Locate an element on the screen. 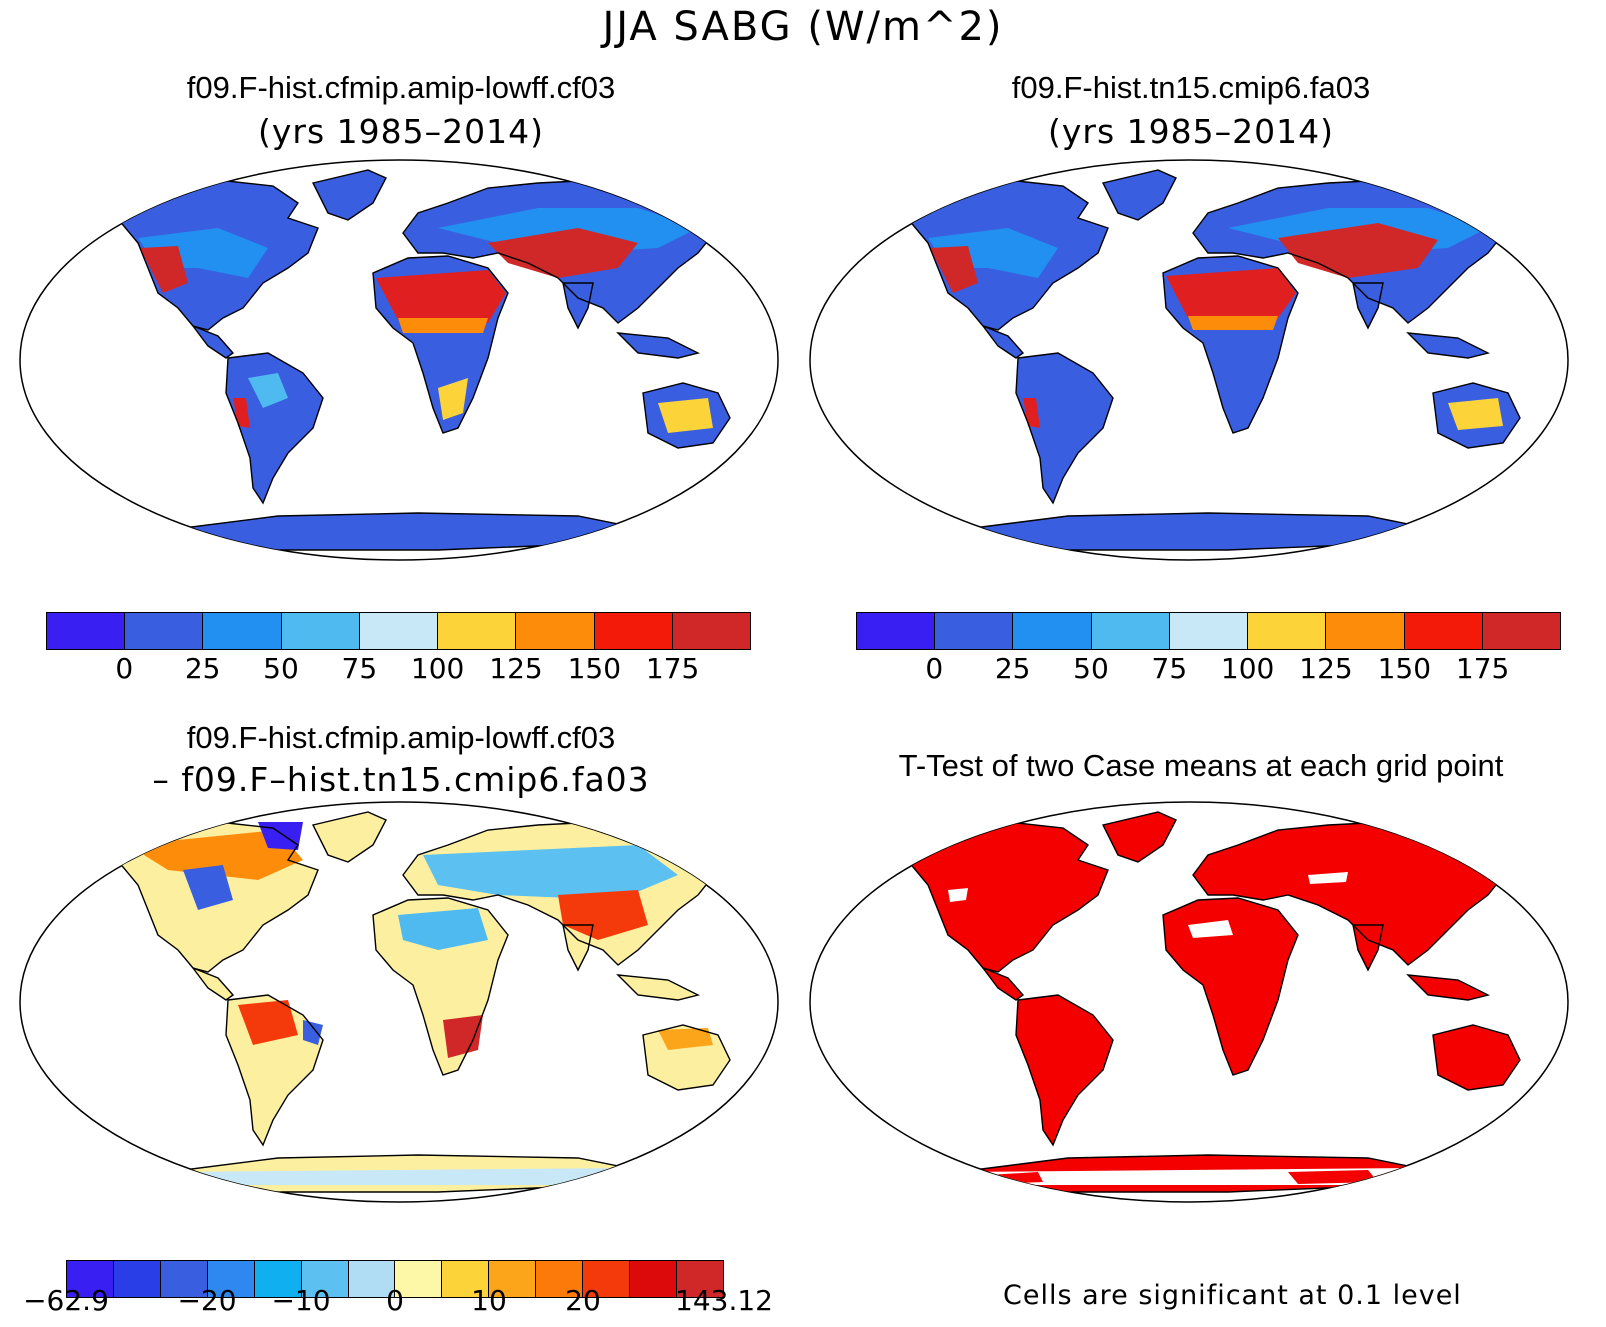  panel-3-subtitle: – f09.F–hist.tn15.cmip6.fa03 is located at coordinates (401, 779).